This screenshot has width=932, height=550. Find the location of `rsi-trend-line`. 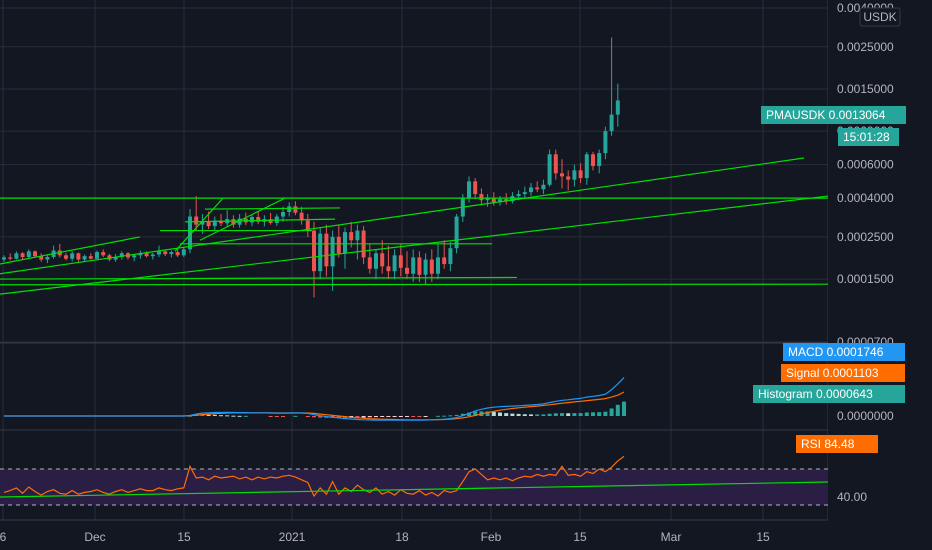

rsi-trend-line is located at coordinates (414, 489).